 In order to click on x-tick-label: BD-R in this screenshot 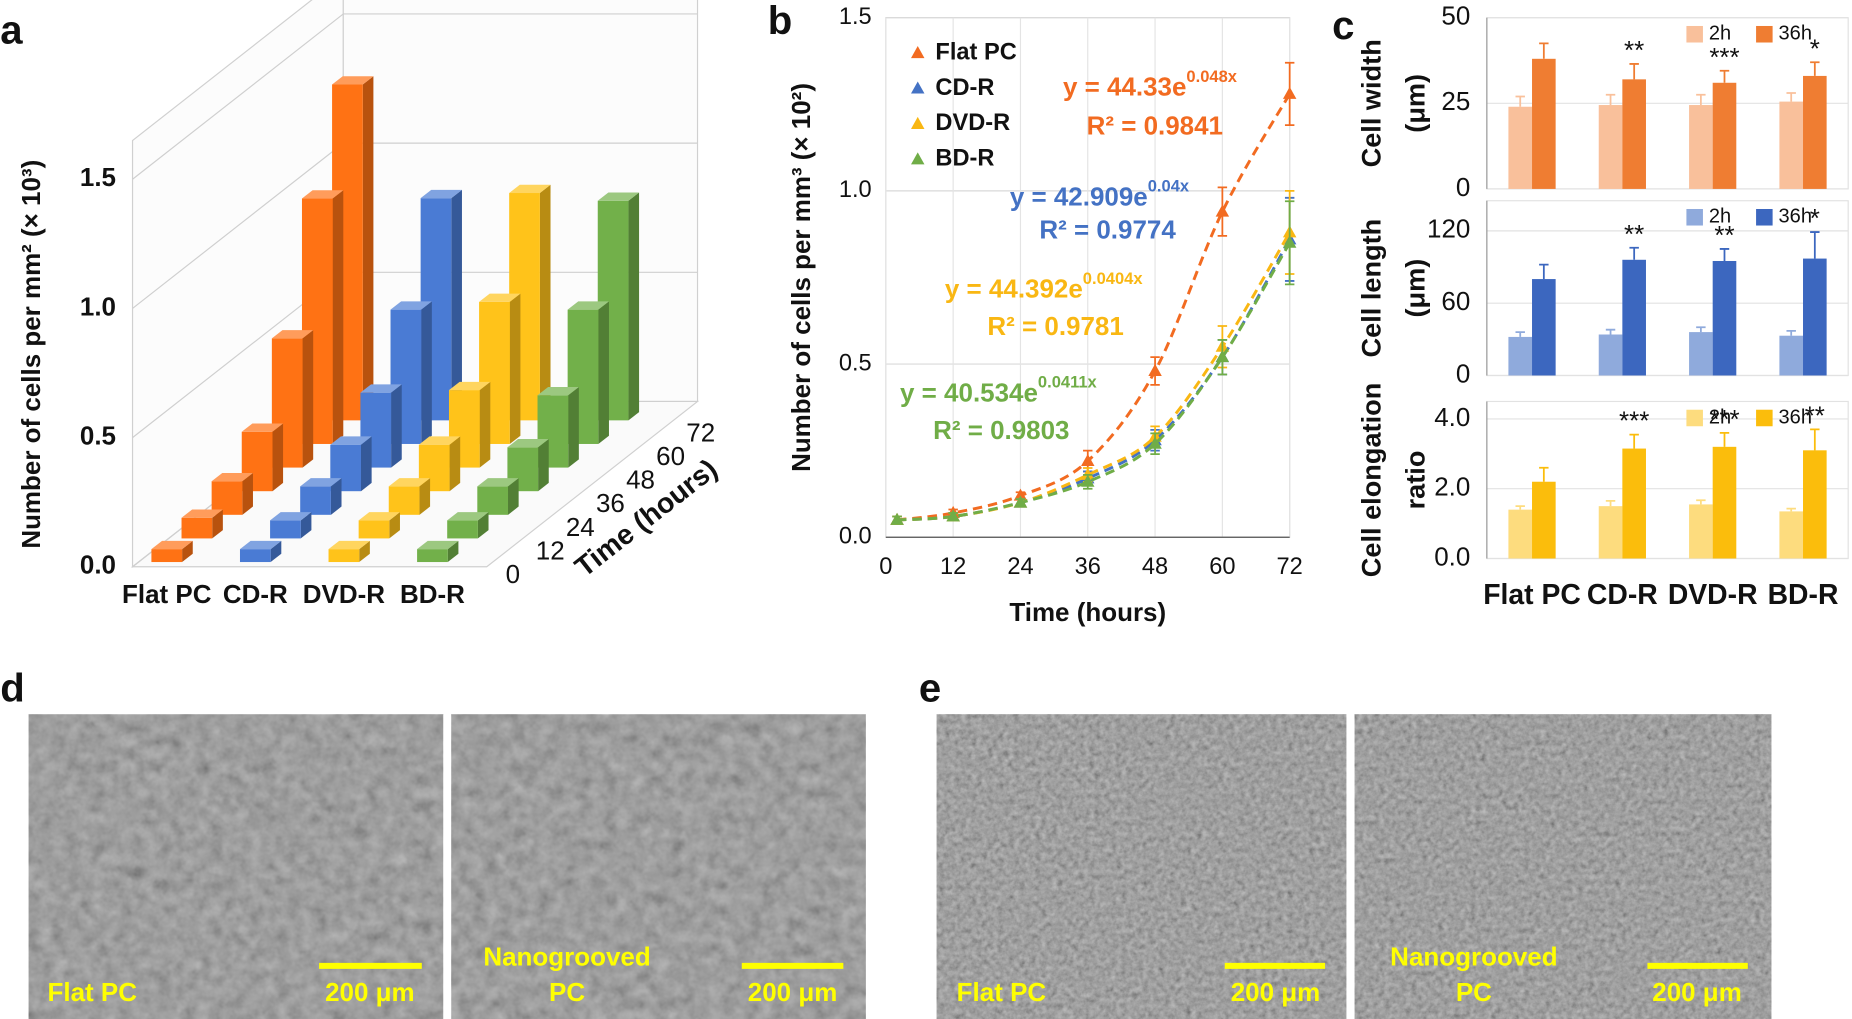, I will do `click(1803, 595)`.